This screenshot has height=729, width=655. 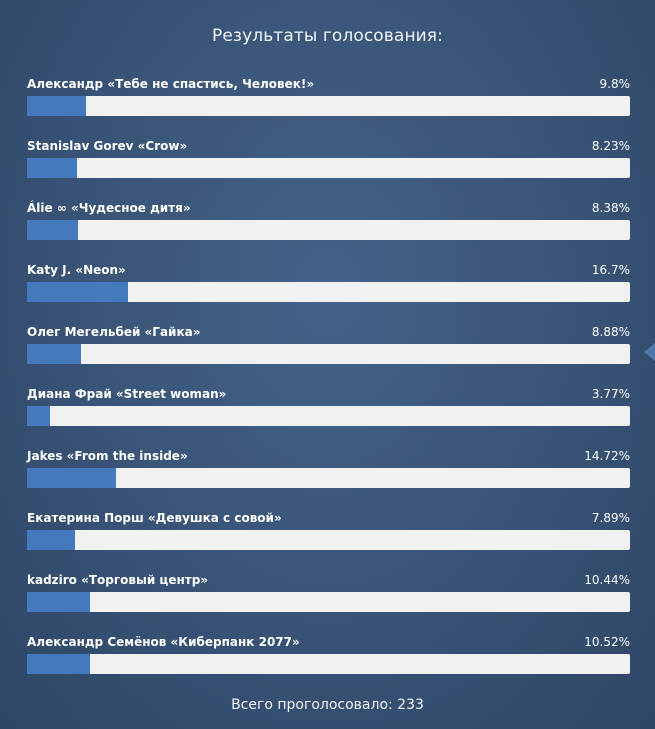 What do you see at coordinates (610, 332) in the screenshot?
I see `poll-option-percent: 8.88%` at bounding box center [610, 332].